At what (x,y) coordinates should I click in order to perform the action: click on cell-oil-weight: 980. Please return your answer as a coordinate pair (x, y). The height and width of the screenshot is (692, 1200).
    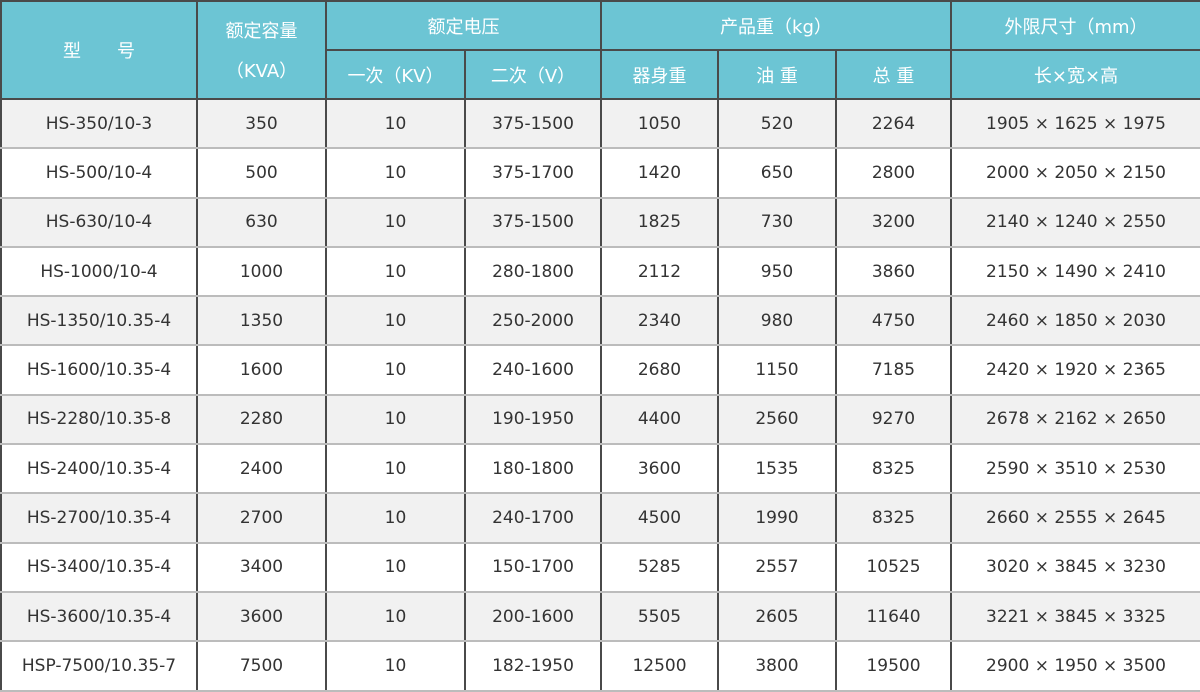
    Looking at the image, I should click on (777, 321).